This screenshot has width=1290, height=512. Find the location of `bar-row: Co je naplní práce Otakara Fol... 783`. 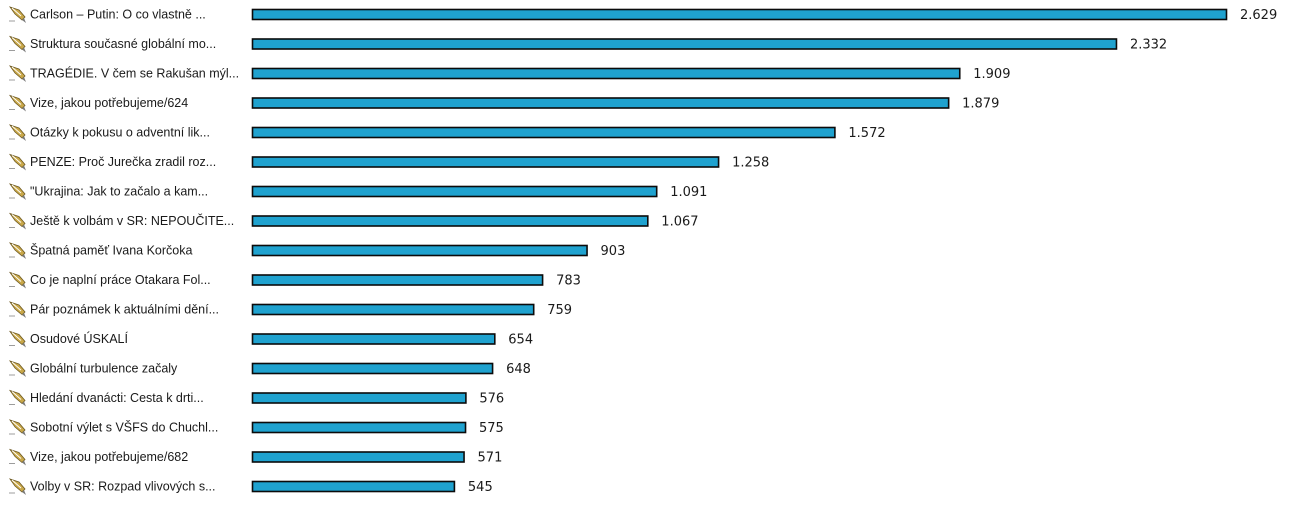

bar-row: Co je naplní práce Otakara Fol... 783 is located at coordinates (294, 280).